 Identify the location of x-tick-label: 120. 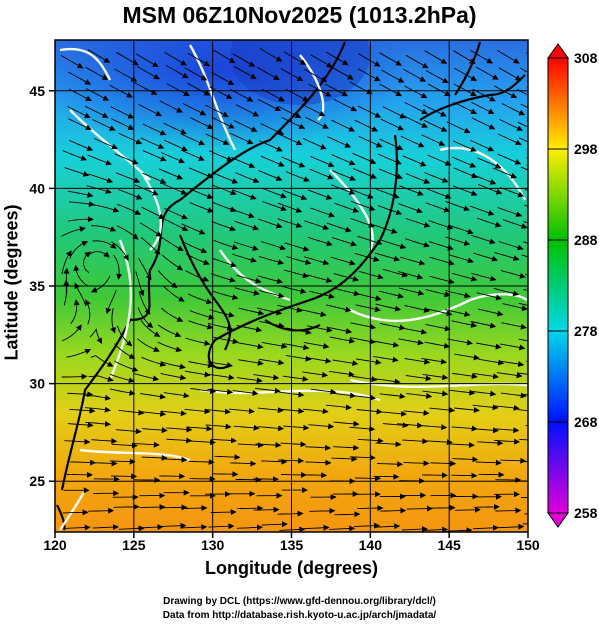
(55, 545).